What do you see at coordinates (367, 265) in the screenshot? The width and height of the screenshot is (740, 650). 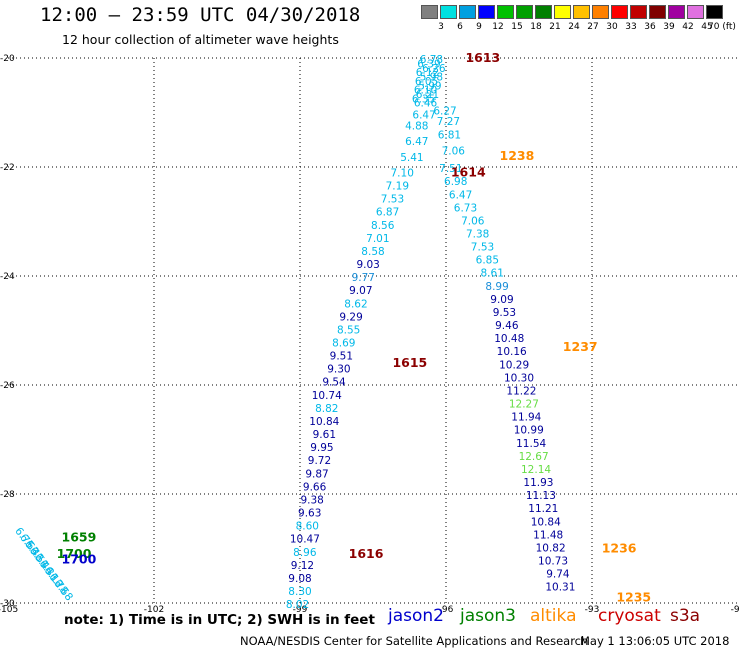 I see `wave-height-label: 9.03` at bounding box center [367, 265].